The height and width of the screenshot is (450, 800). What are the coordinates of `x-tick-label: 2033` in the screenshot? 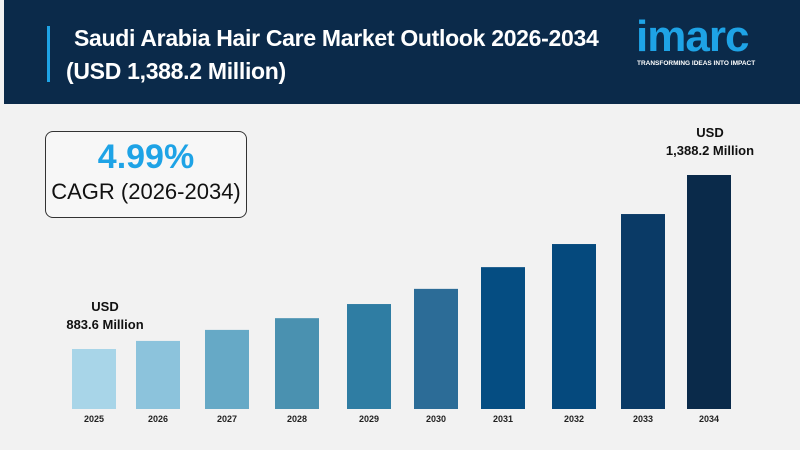 It's located at (643, 419).